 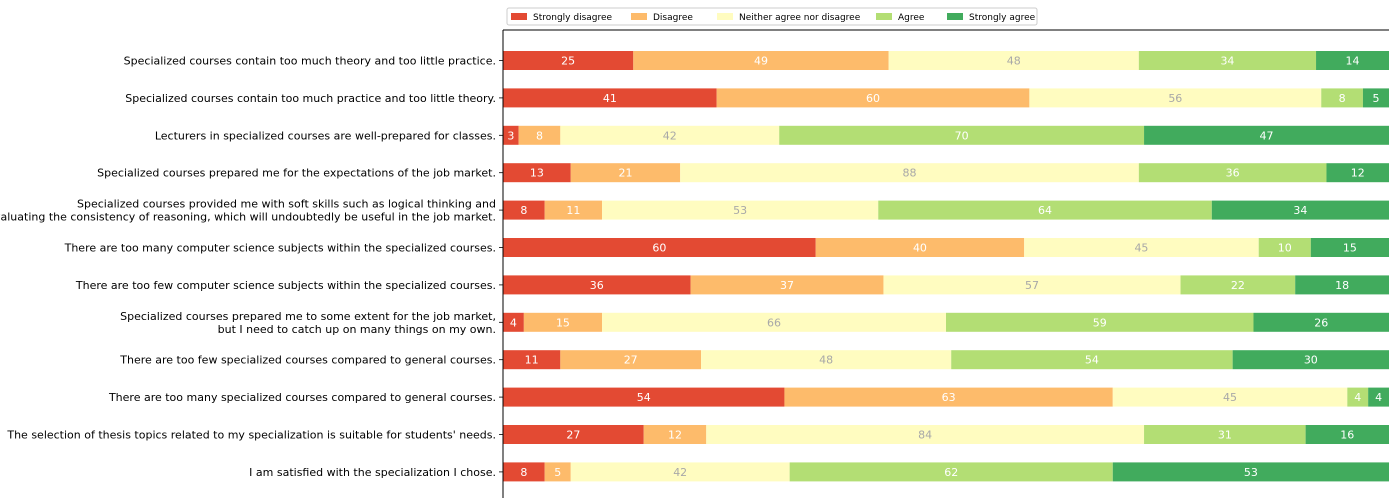 I want to click on data-label: 66, so click(x=774, y=322).